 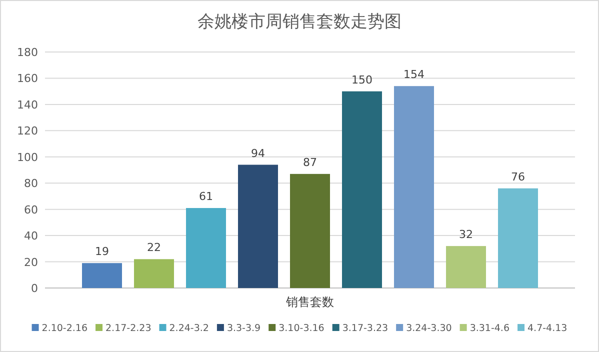 What do you see at coordinates (243, 328) in the screenshot?
I see `legend-label: 3.3-3.9` at bounding box center [243, 328].